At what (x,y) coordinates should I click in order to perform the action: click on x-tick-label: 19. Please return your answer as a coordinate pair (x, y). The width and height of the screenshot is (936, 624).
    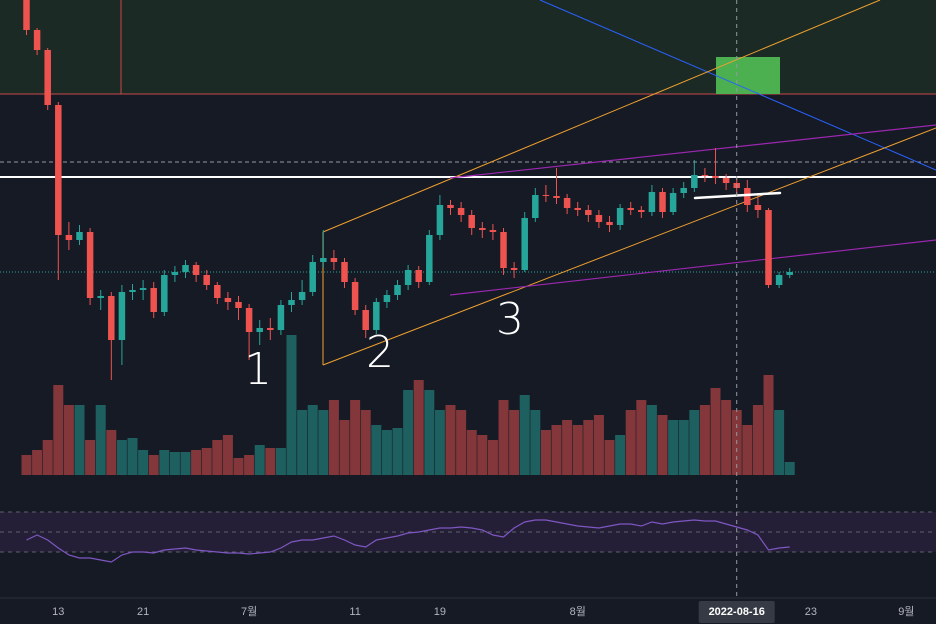
    Looking at the image, I should click on (440, 612).